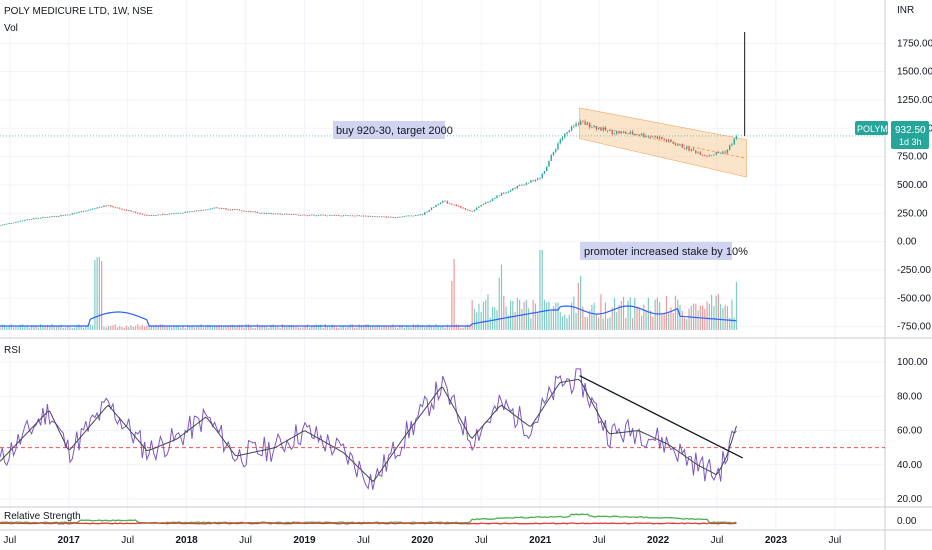 The width and height of the screenshot is (932, 550). What do you see at coordinates (42, 516) in the screenshot?
I see `relative-strength-label: Relative Strength` at bounding box center [42, 516].